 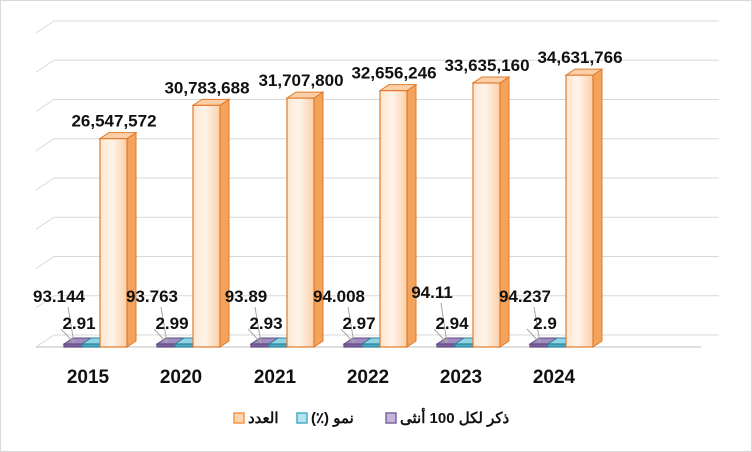 What do you see at coordinates (206, 87) in the screenshot?
I see `data-label-count: 30,783,688` at bounding box center [206, 87].